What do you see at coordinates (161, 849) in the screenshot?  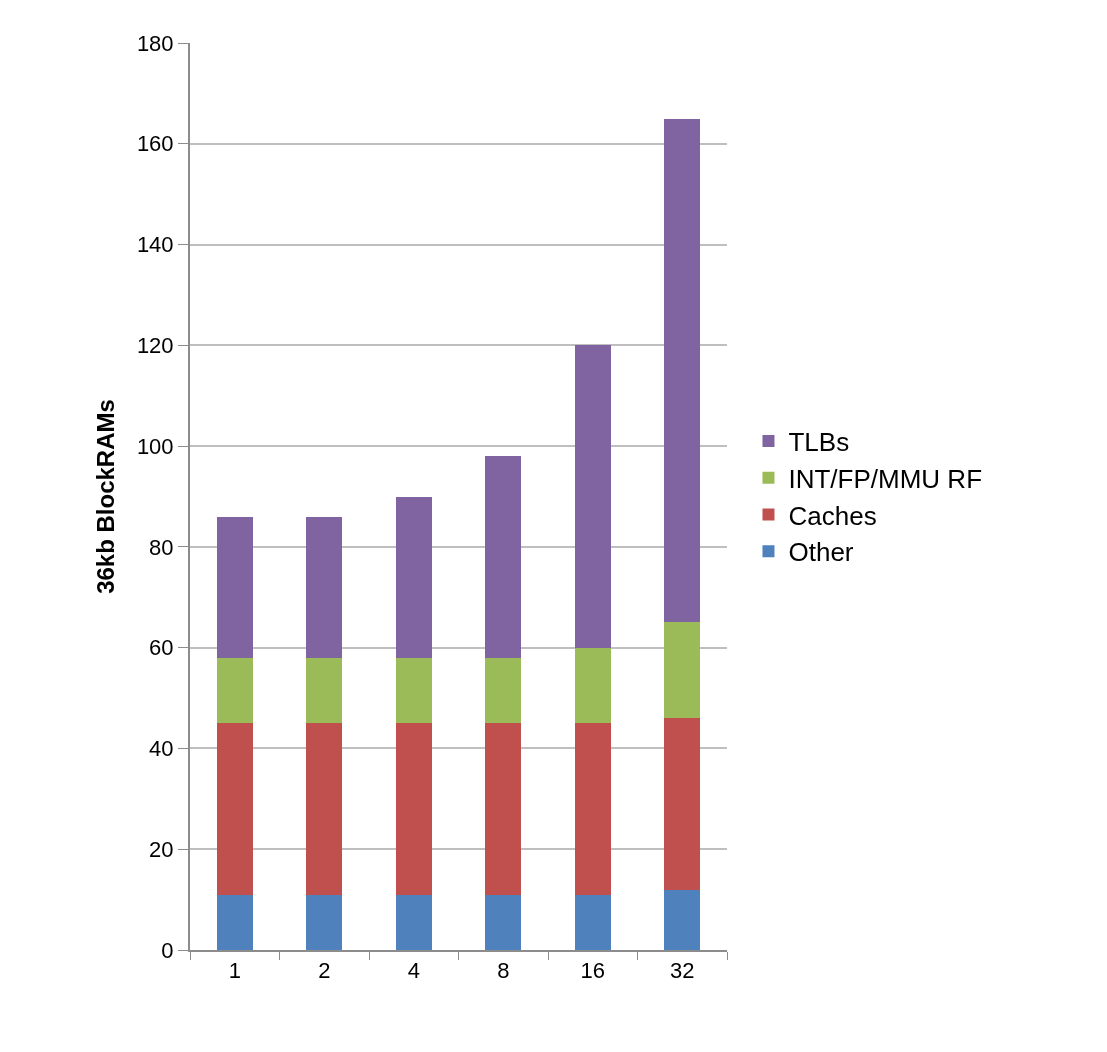 I see `y-tick-label: 20` at bounding box center [161, 849].